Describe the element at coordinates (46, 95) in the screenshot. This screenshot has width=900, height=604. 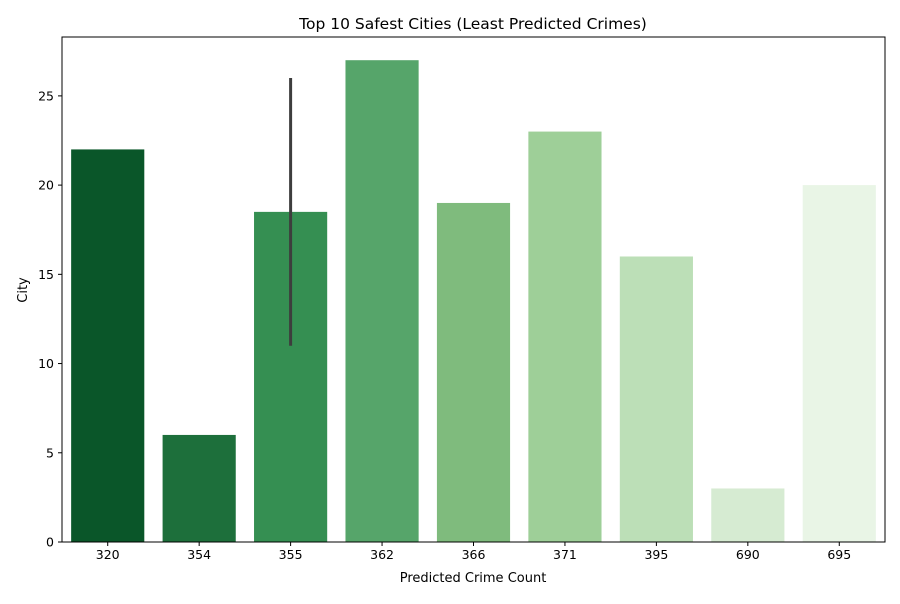
I see `y-tick-label-25: 25` at that location.